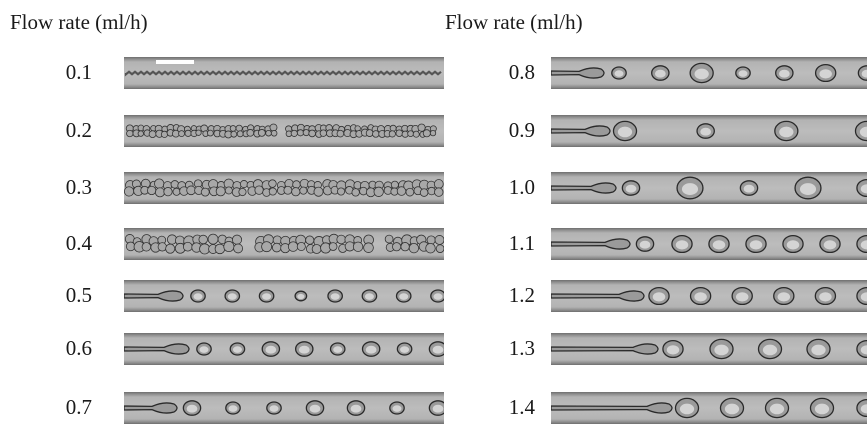 This screenshot has height=429, width=867. I want to click on flow-row: 0.2, so click(225, 131).